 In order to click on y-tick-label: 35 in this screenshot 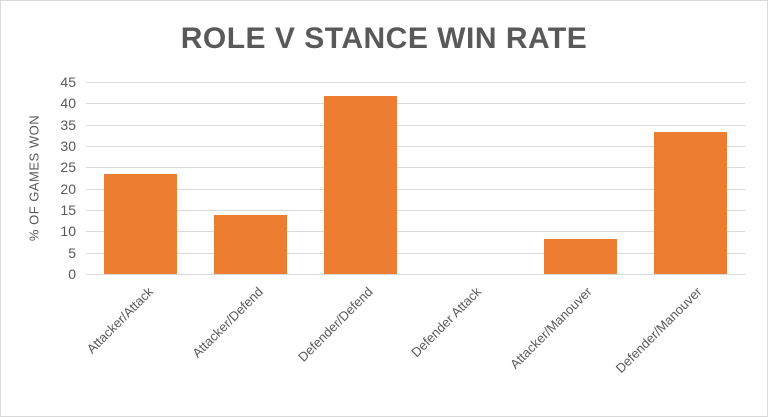, I will do `click(68, 124)`.